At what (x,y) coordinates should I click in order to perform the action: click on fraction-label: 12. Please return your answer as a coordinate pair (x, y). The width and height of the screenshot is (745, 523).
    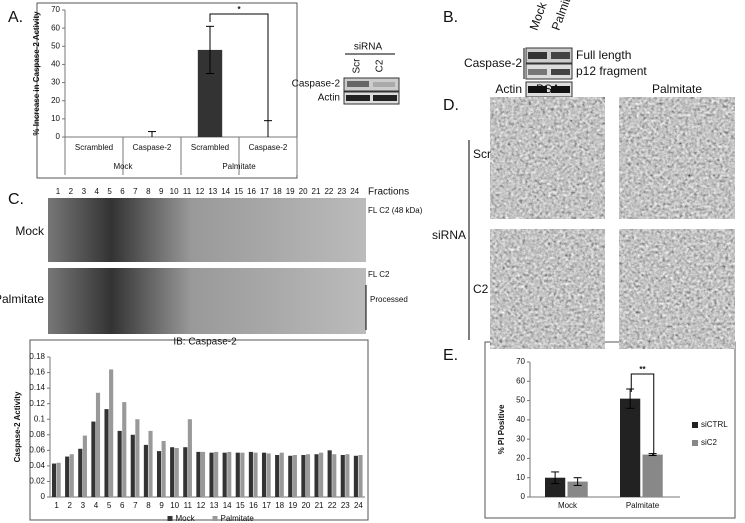
    Looking at the image, I should click on (199, 191).